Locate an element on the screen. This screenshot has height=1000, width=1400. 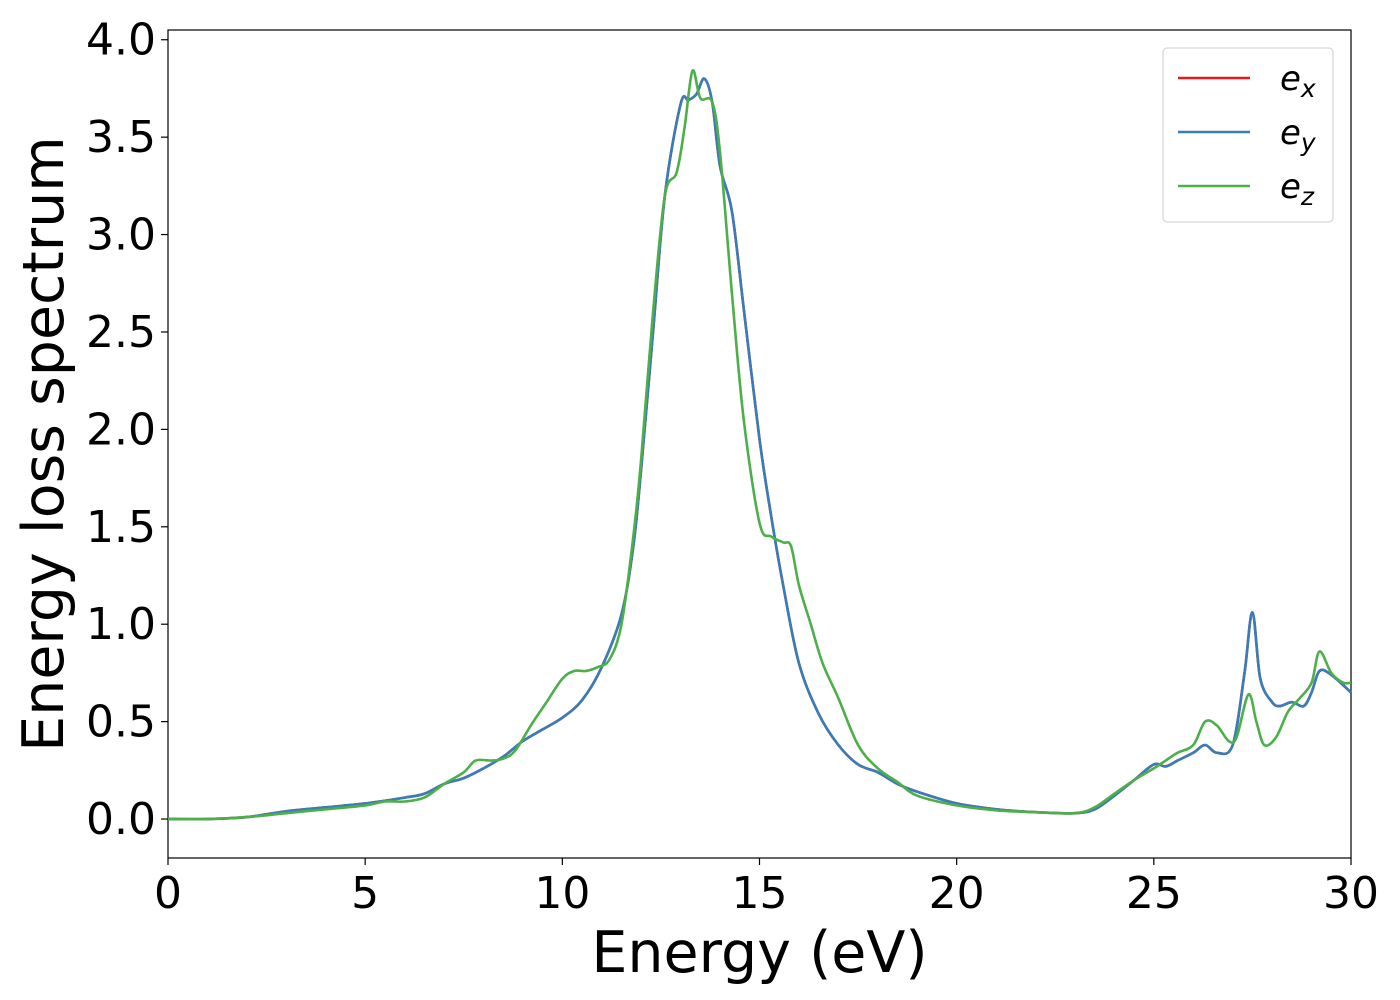
legend: ex ey ez is located at coordinates (1248, 135).